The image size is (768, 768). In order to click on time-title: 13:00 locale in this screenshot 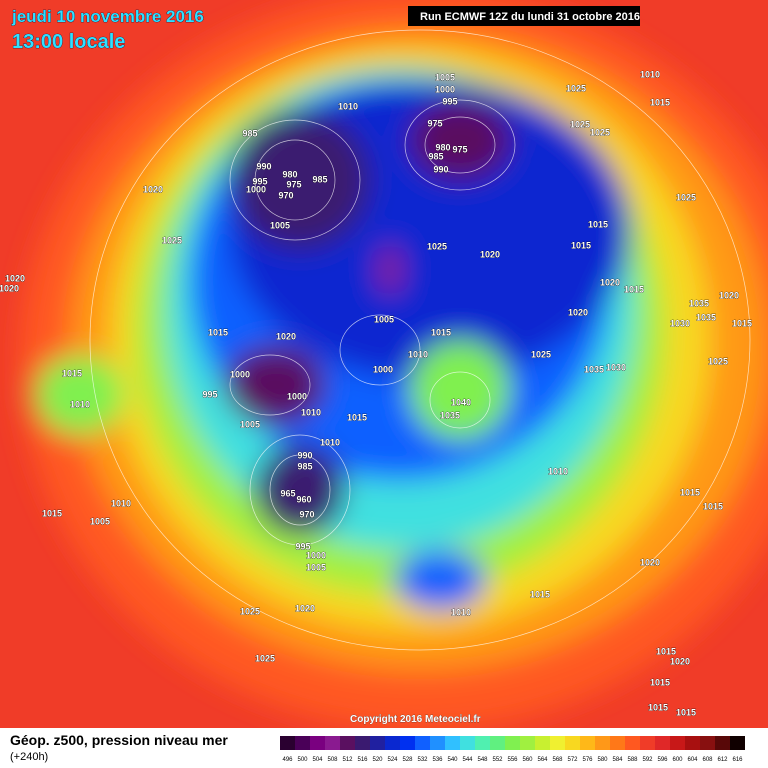, I will do `click(68, 42)`.